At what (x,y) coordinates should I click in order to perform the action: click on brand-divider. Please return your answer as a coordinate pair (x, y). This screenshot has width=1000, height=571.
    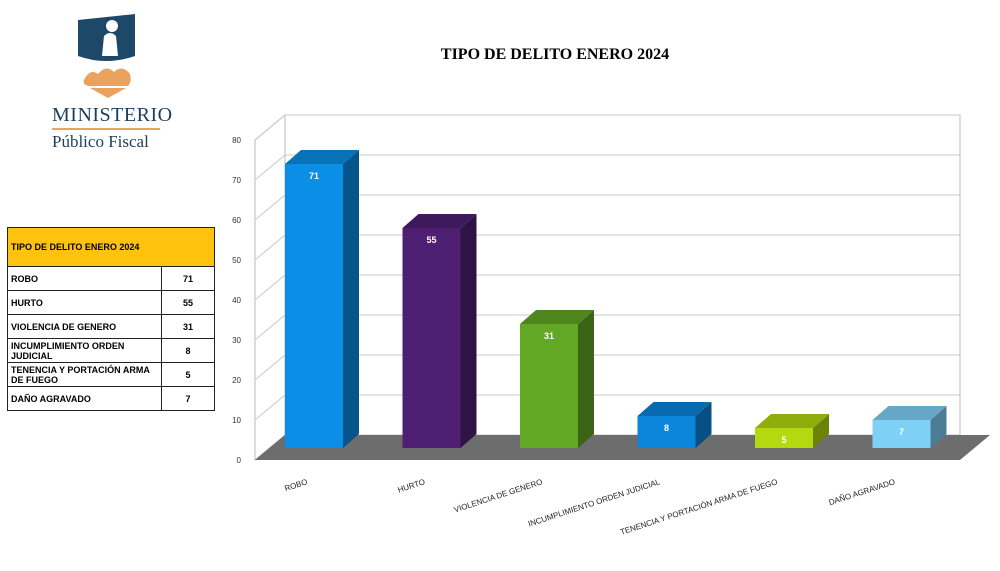
    Looking at the image, I should click on (106, 129).